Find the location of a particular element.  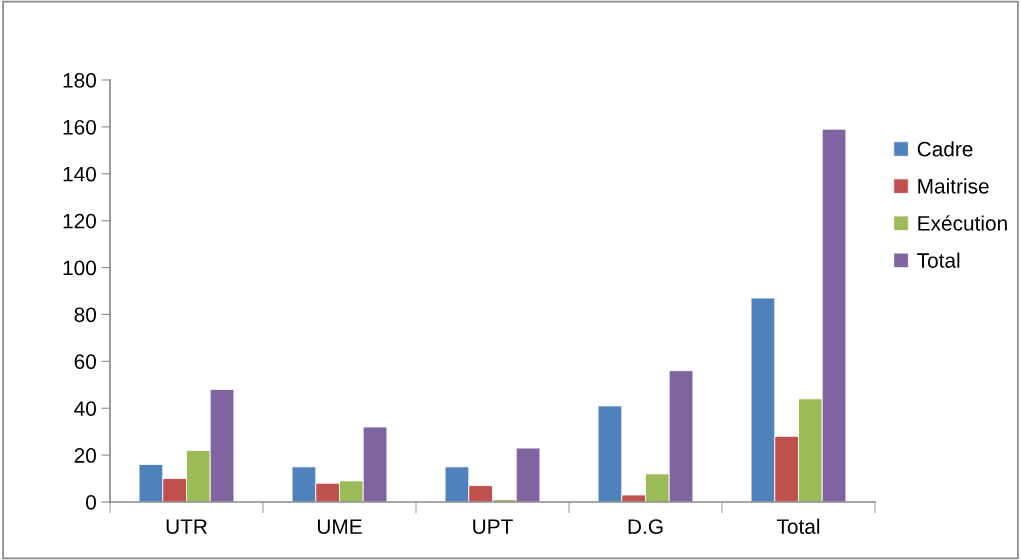

x-tick-label: D.G is located at coordinates (645, 526).